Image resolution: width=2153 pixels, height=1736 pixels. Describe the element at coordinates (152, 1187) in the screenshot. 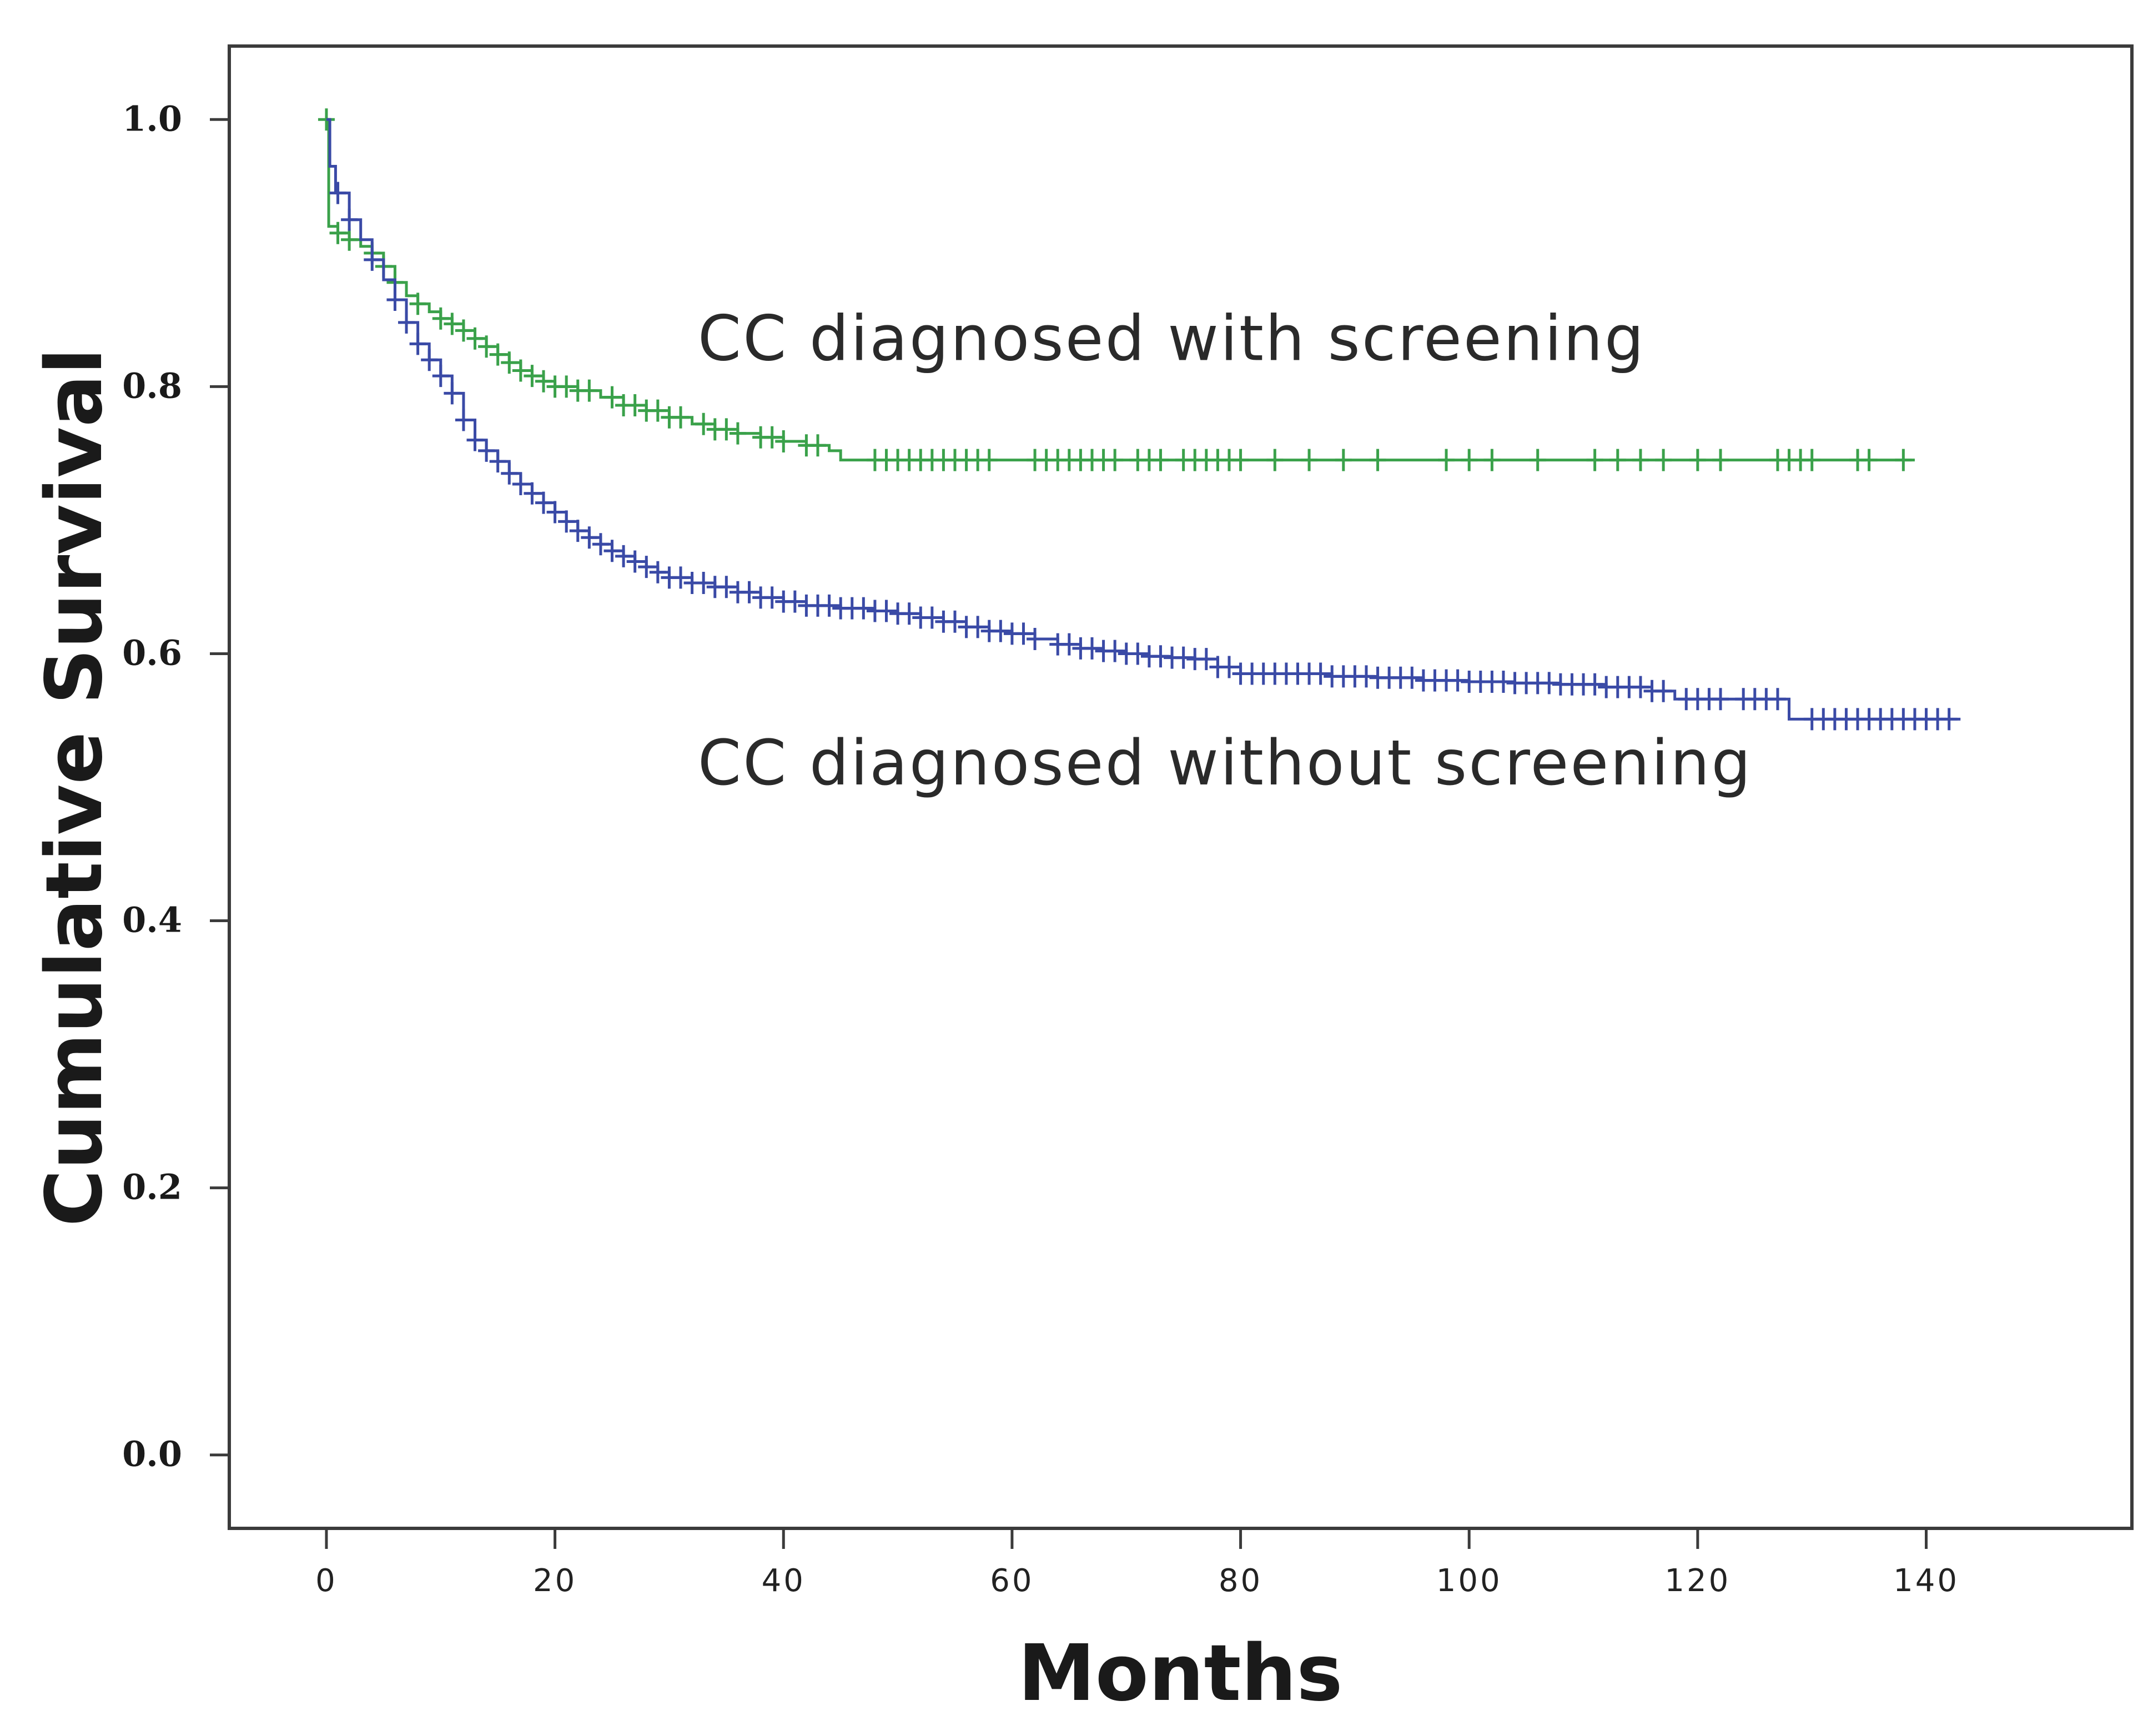

I see `y-tick-label: 0.2` at that location.